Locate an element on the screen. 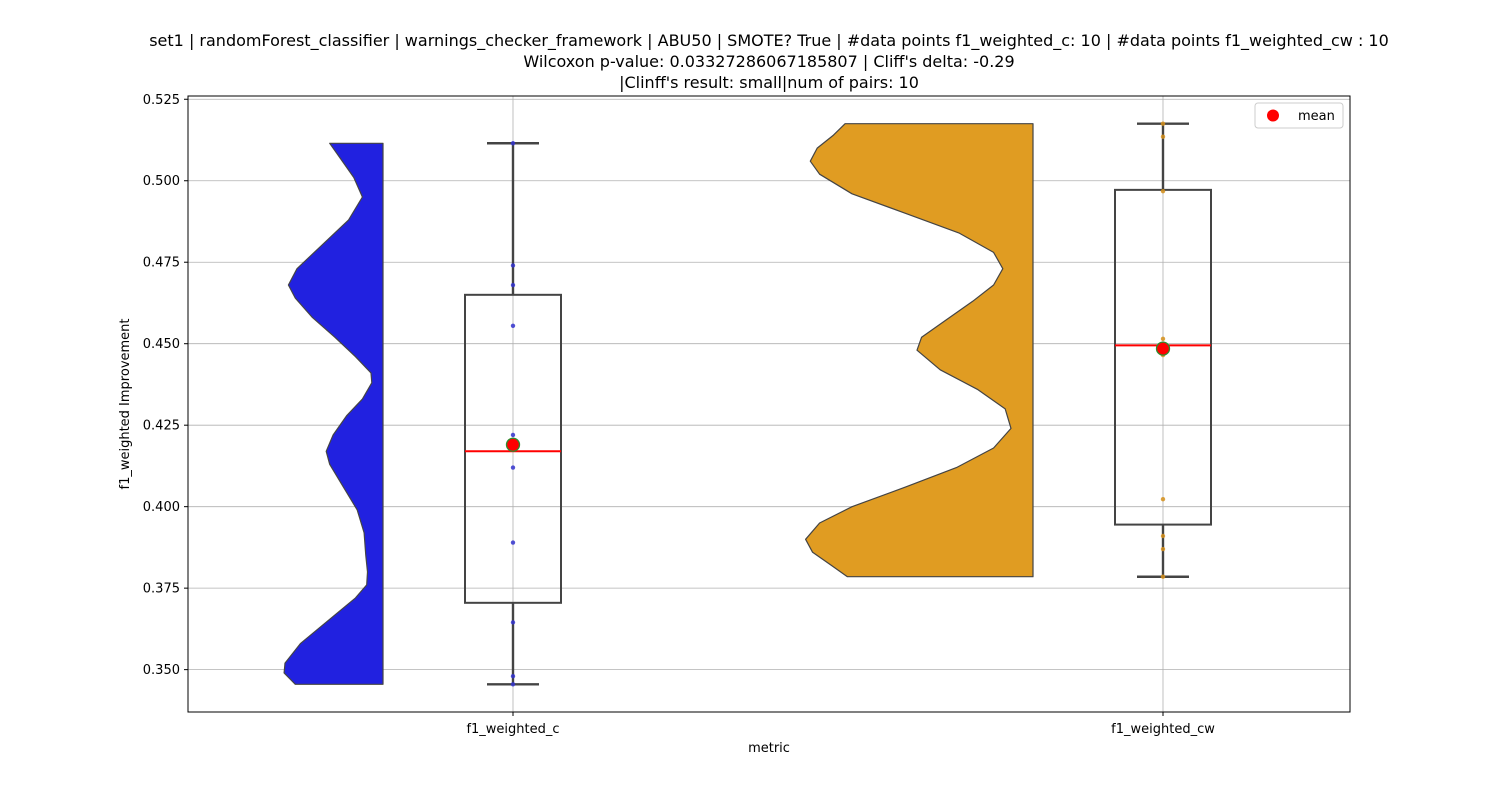  legend-mean-label: mean is located at coordinates (1316, 116).